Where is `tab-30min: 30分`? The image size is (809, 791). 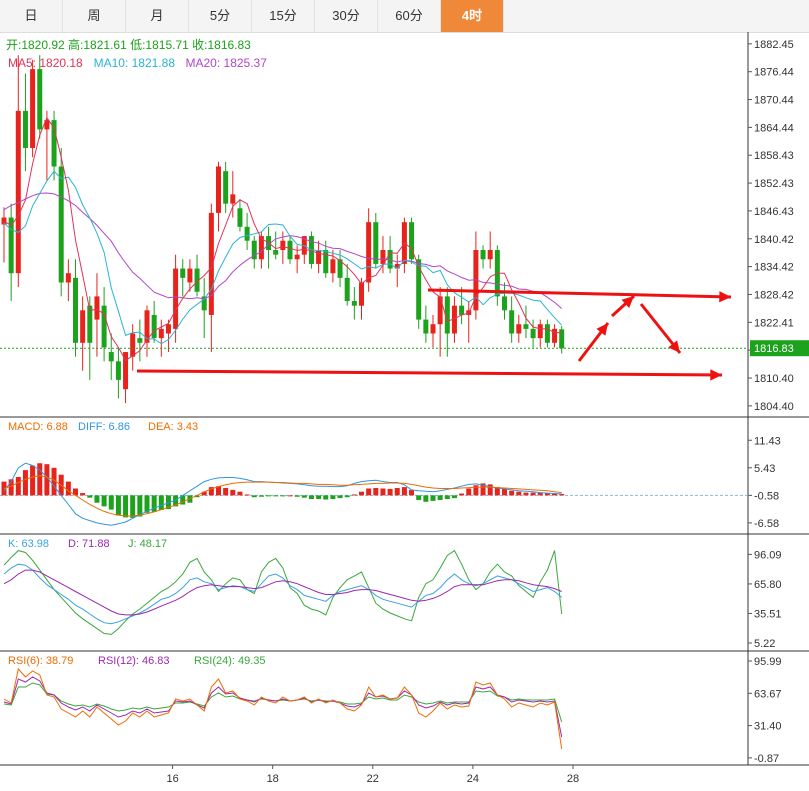 tab-30min: 30分 is located at coordinates (346, 16).